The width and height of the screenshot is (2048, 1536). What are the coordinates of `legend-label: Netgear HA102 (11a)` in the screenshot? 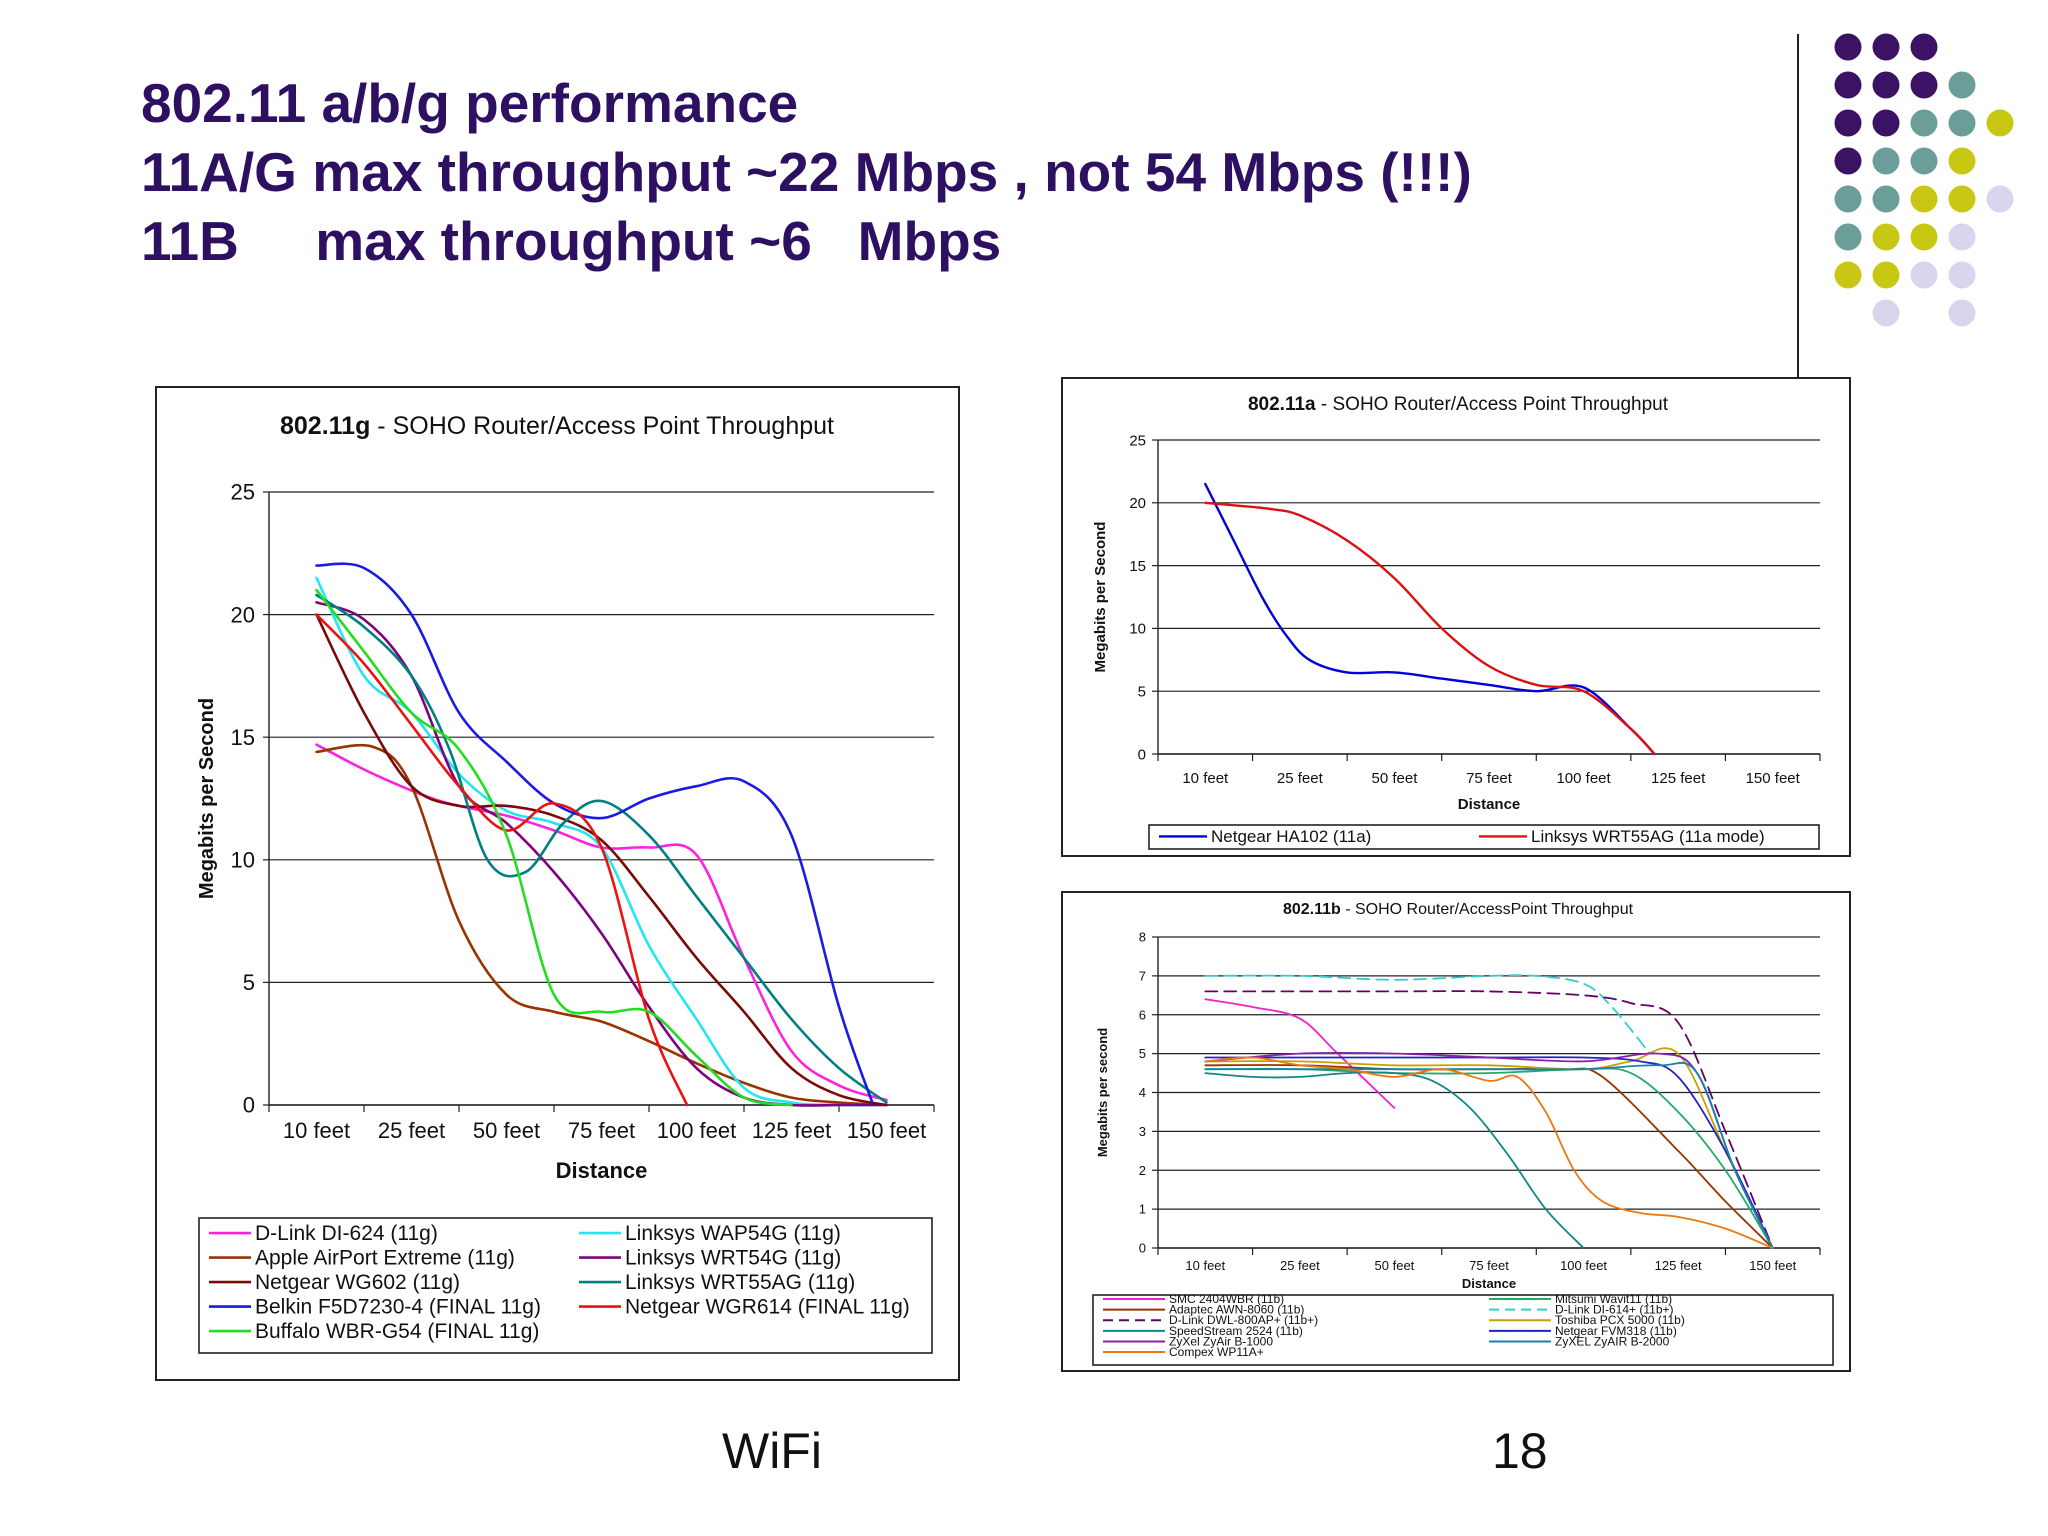 It's located at (1291, 836).